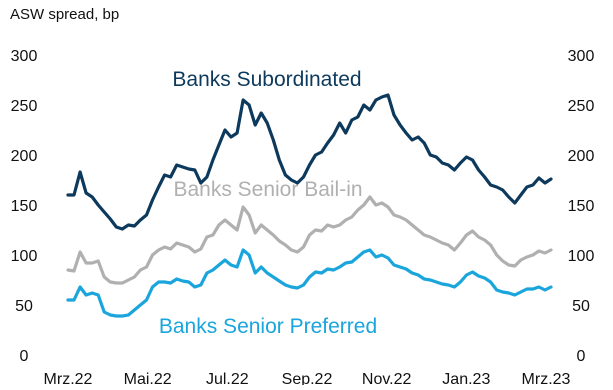 Image resolution: width=613 pixels, height=390 pixels. What do you see at coordinates (581, 156) in the screenshot?
I see `y-tick-right: 200` at bounding box center [581, 156].